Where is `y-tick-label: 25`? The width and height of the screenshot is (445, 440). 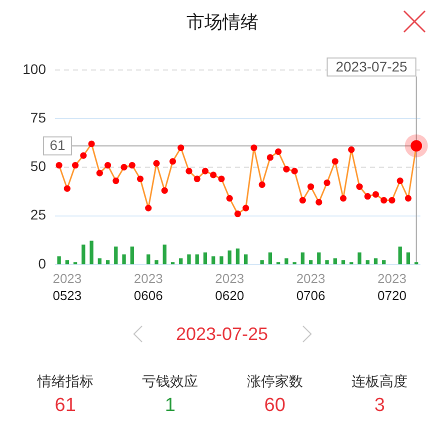
y-tick-label: 25 is located at coordinates (38, 214).